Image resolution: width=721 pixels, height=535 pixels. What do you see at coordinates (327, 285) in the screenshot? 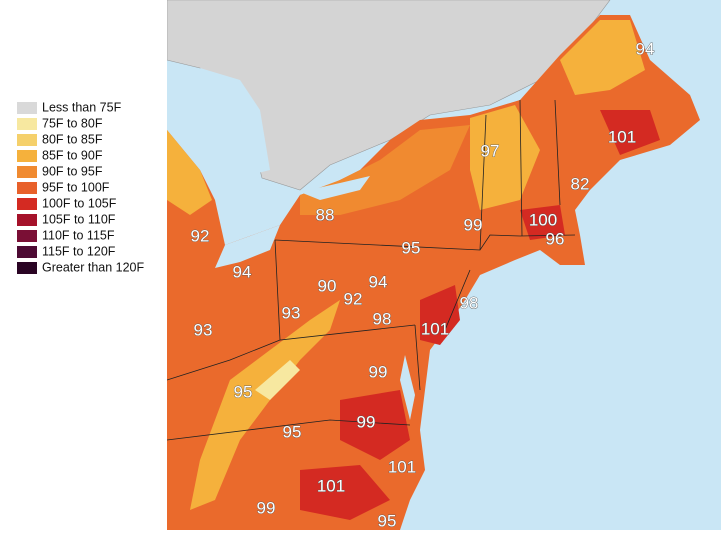
I see `temperature-label: 90` at bounding box center [327, 285].